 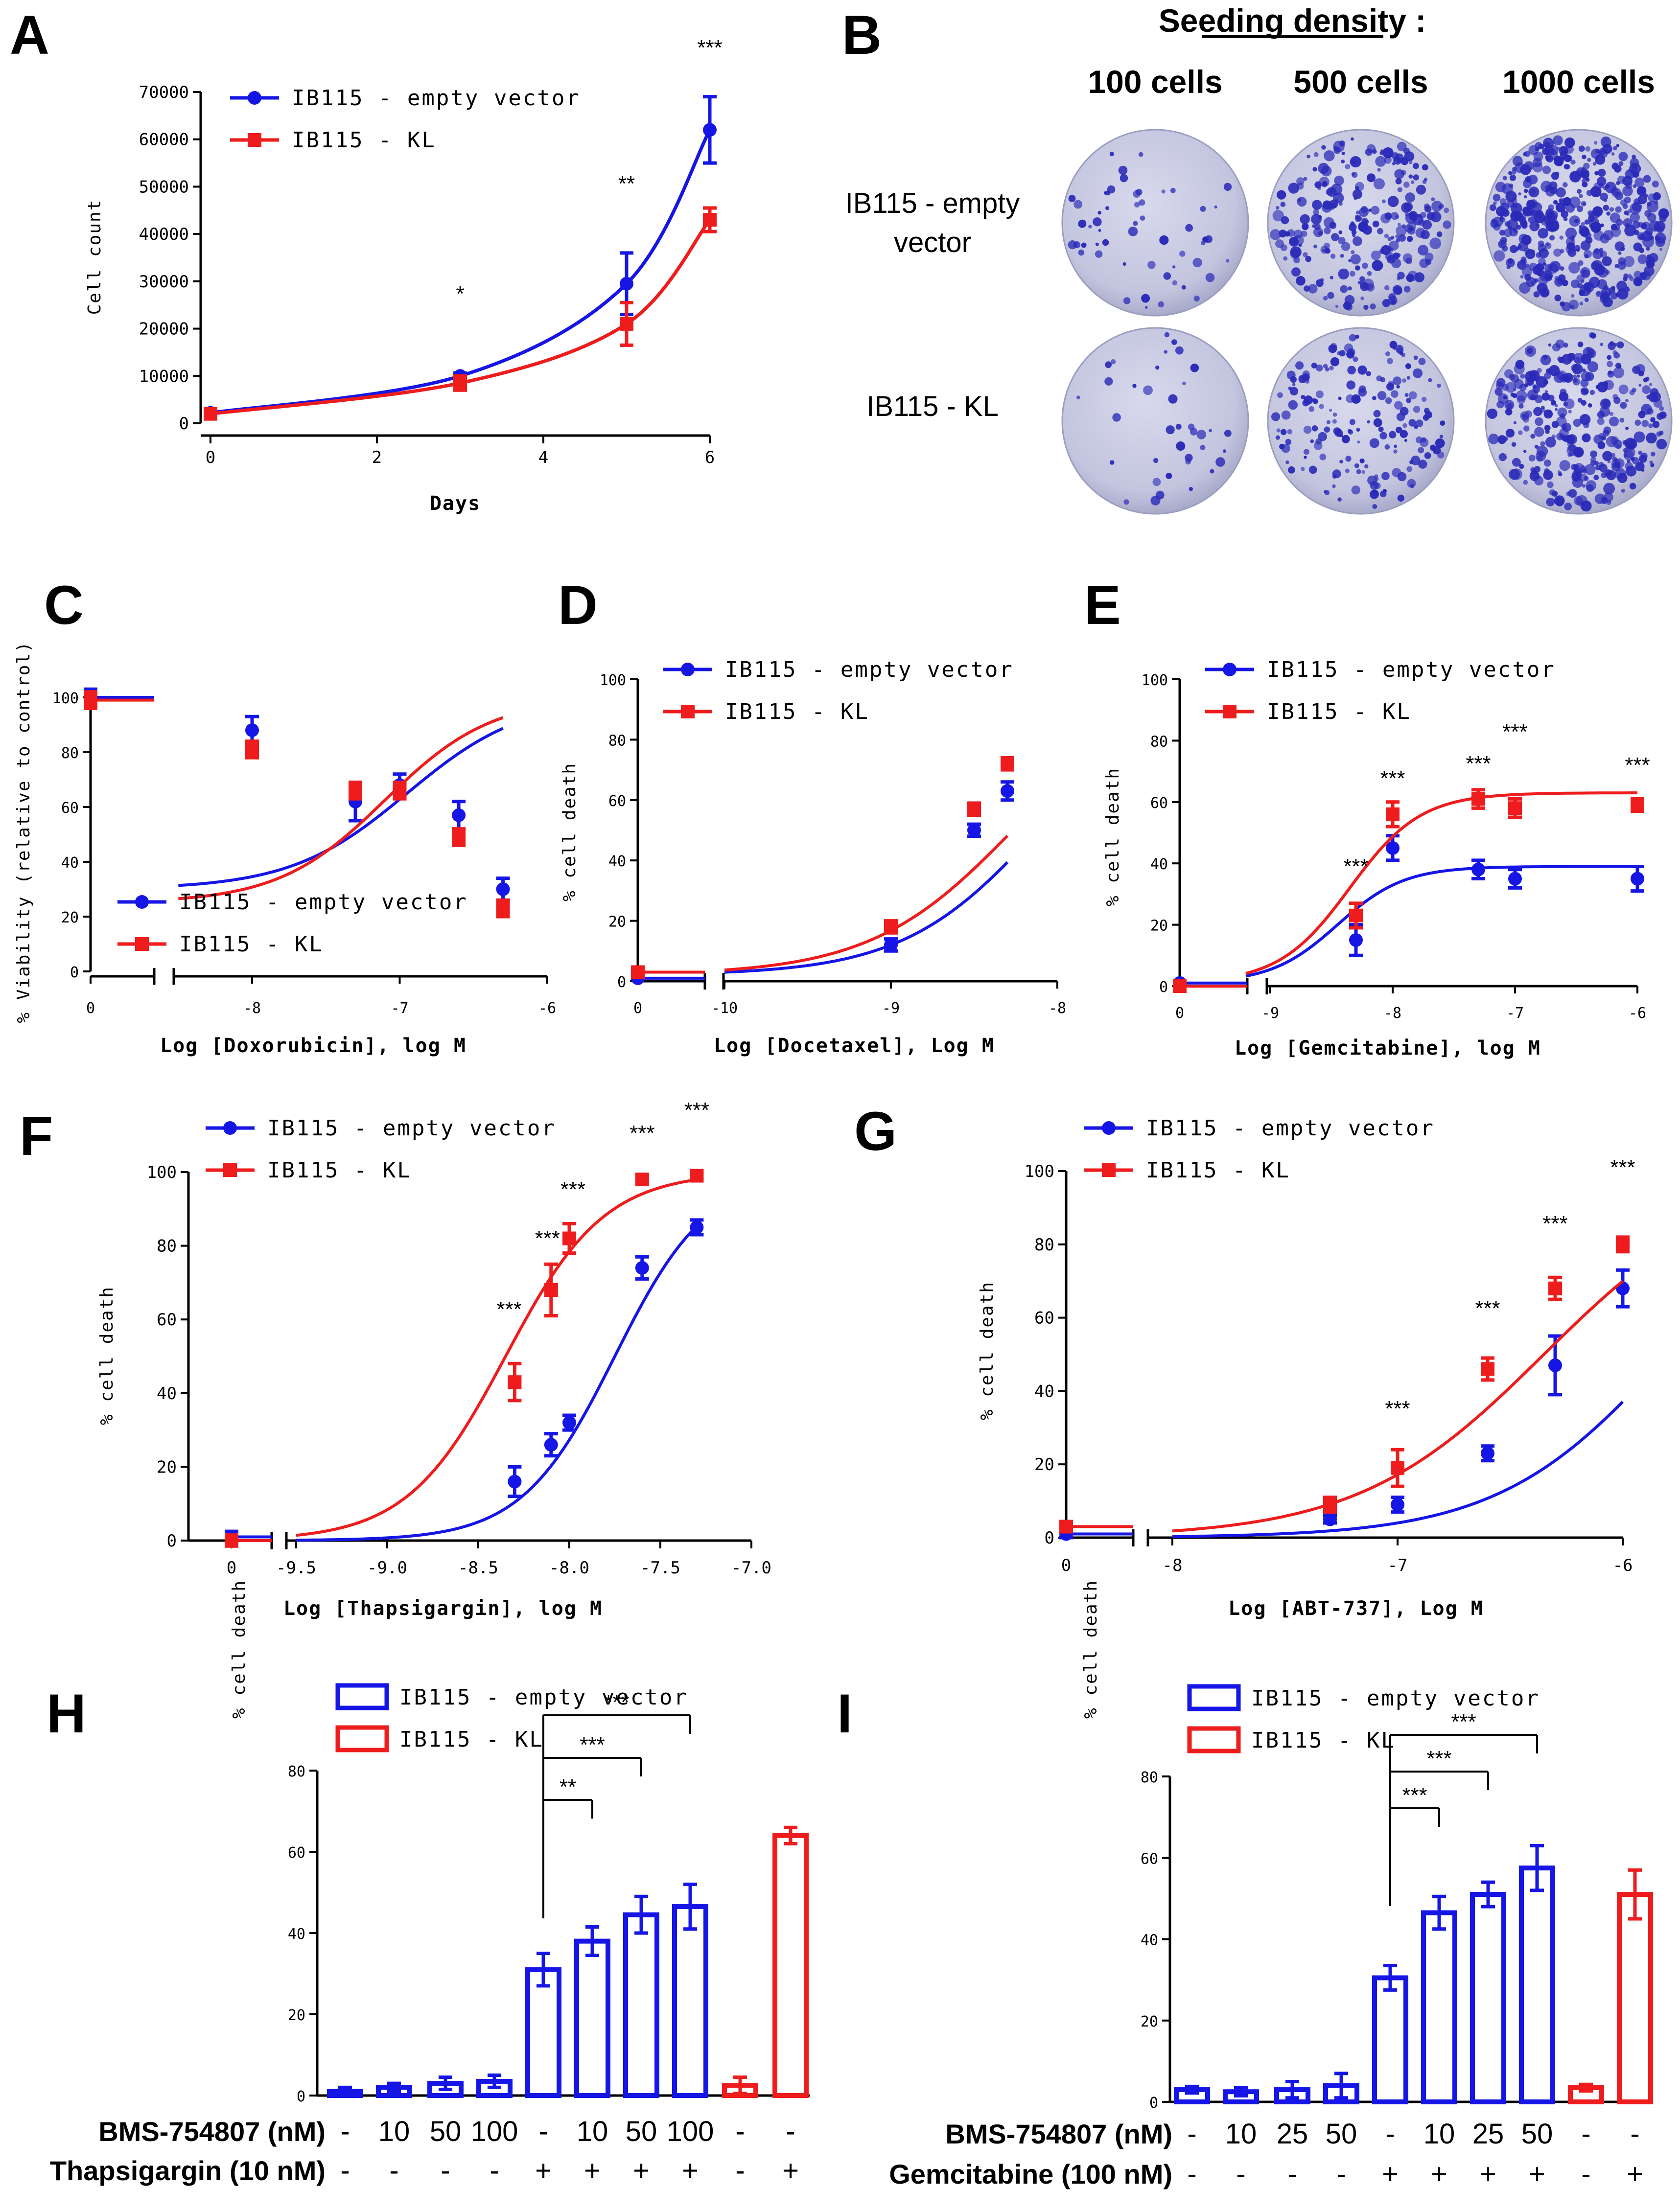 I want to click on h-error-bar, so click(x=445, y=2083).